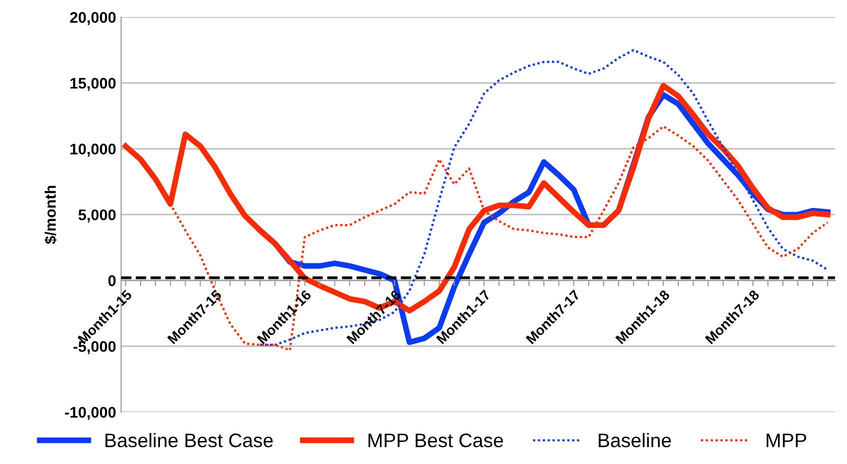  Describe the element at coordinates (435, 441) in the screenshot. I see `legend-label: MPP Best Case` at that location.